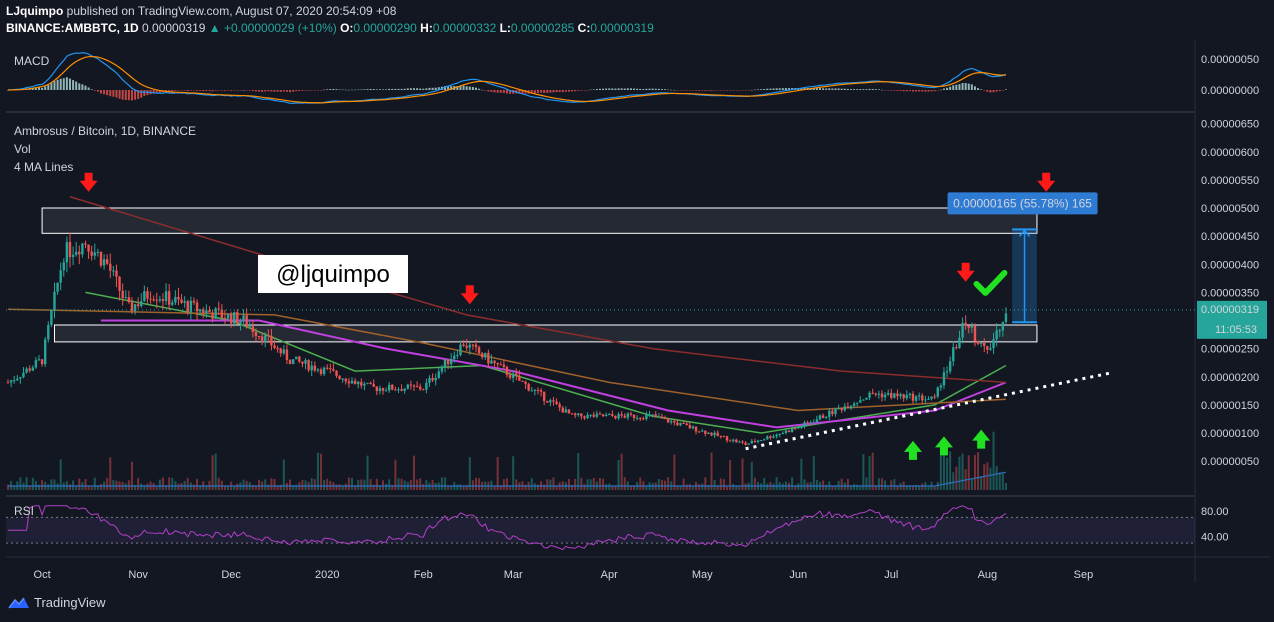 The image size is (1274, 622). Describe the element at coordinates (43, 167) in the screenshot. I see `ma-lines-label: 4 MA Lines` at that location.